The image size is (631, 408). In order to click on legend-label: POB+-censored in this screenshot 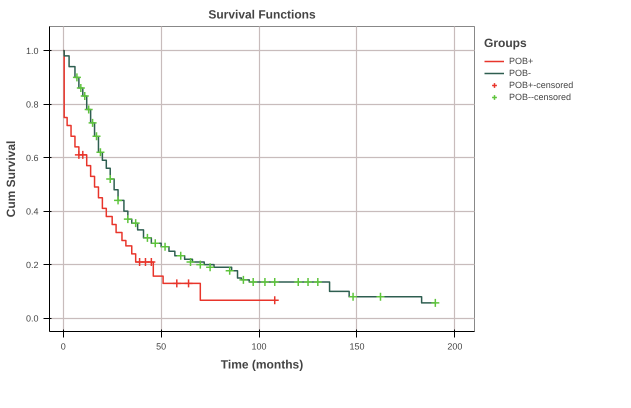, I will do `click(541, 85)`.